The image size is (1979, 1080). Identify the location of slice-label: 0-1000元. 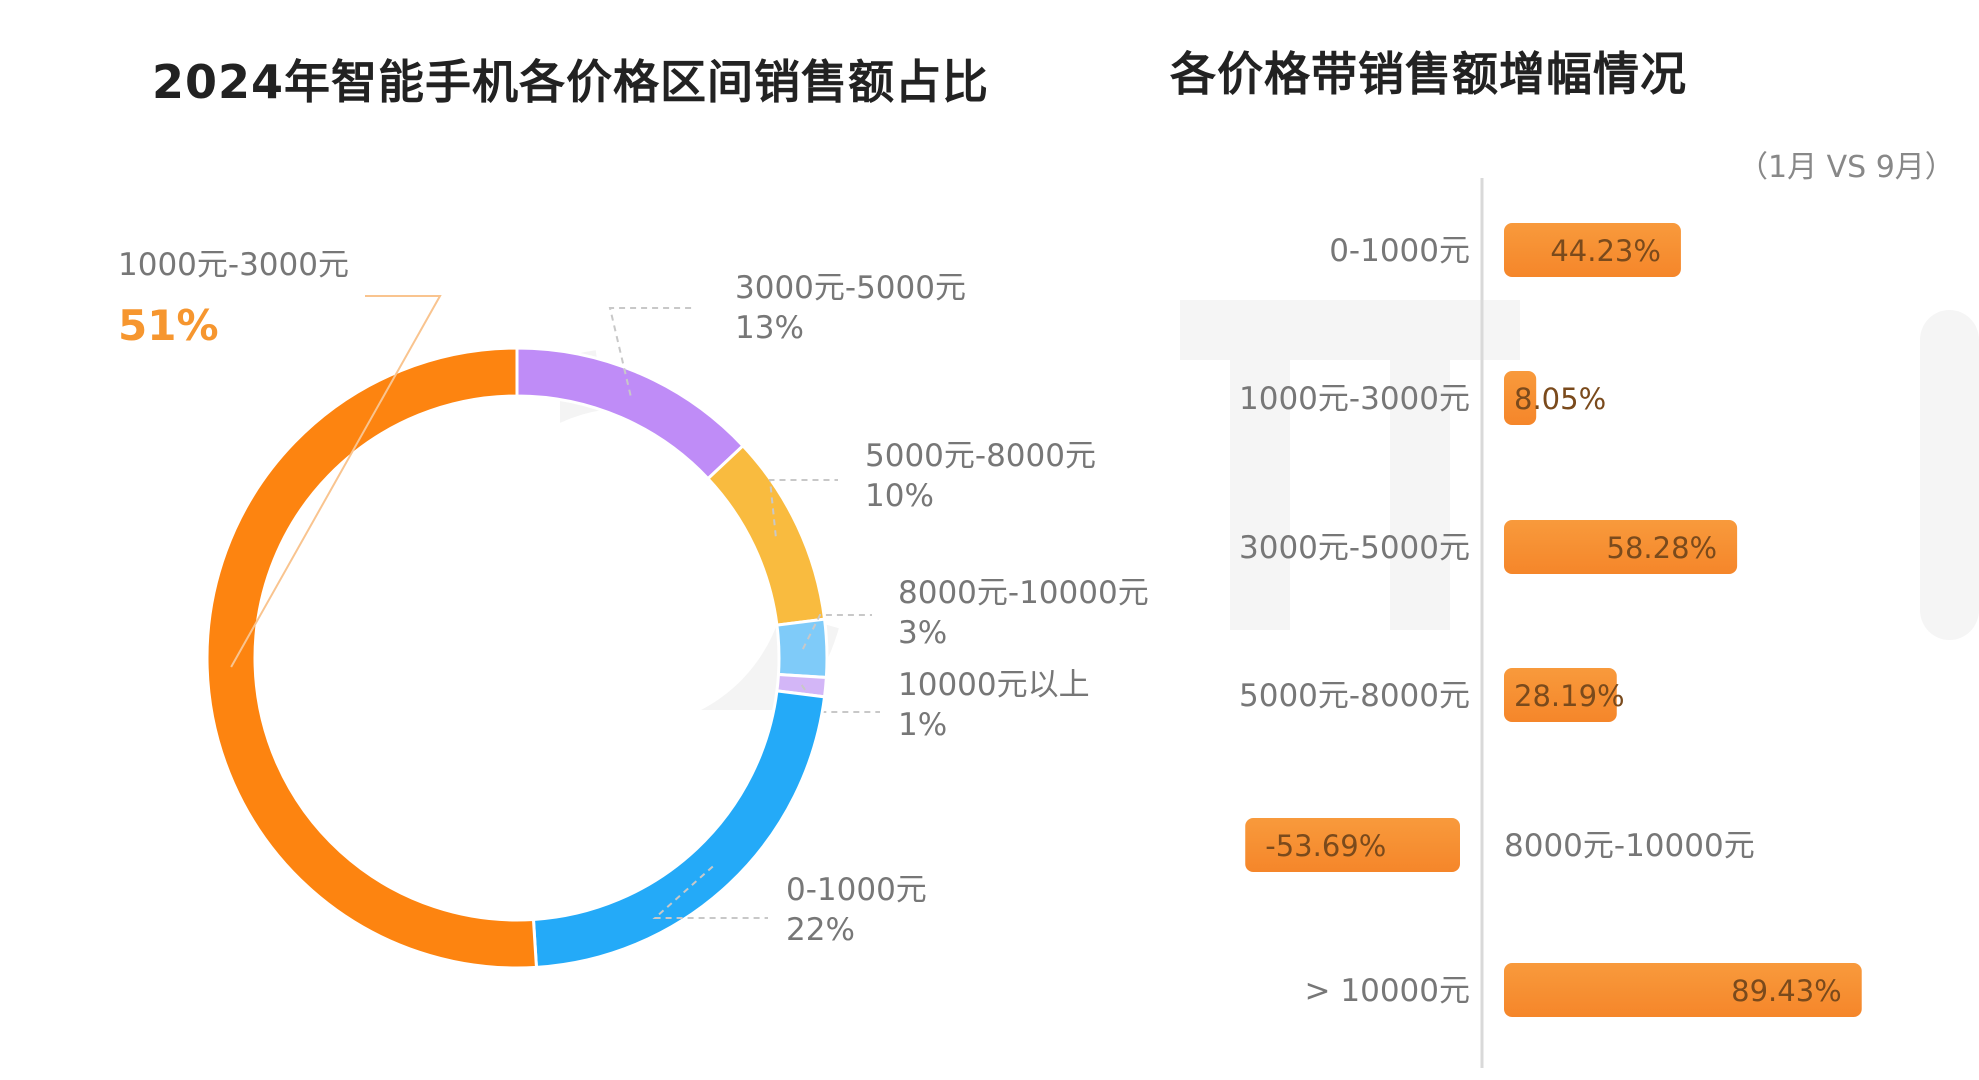
(856, 890).